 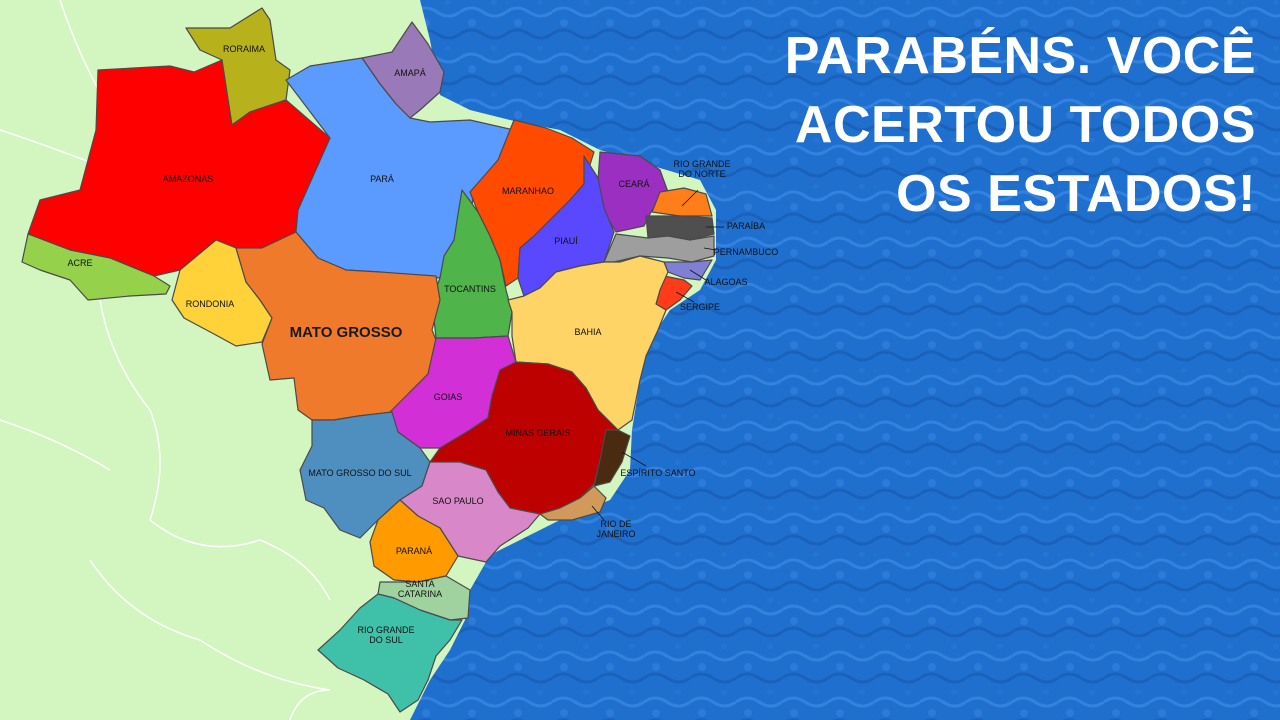 What do you see at coordinates (682, 202) in the screenshot?
I see `state-rio-grande-do-norte` at bounding box center [682, 202].